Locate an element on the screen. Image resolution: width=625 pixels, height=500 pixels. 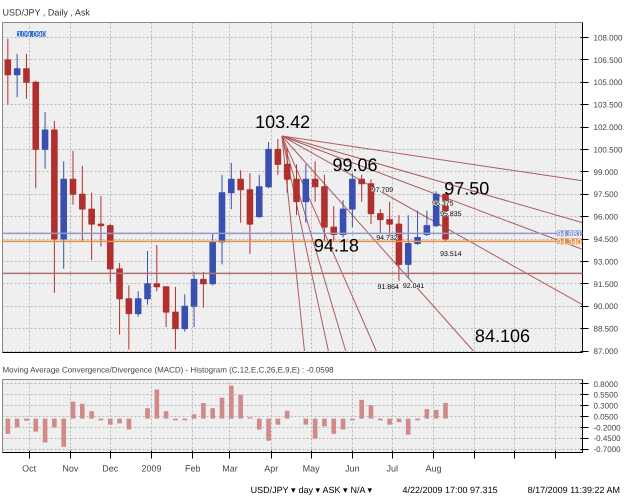
chart-title: USD/JPY , Daily , Ask is located at coordinates (46, 13).